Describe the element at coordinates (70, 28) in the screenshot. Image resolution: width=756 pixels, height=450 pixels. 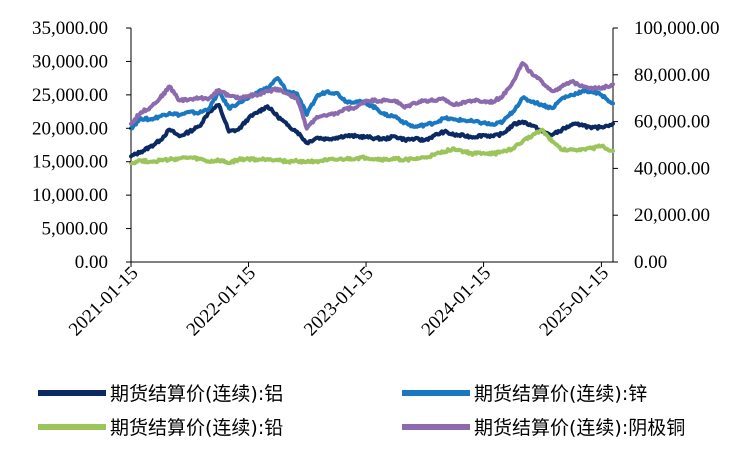
I see `left-y-tick-label: 35,000.00` at that location.